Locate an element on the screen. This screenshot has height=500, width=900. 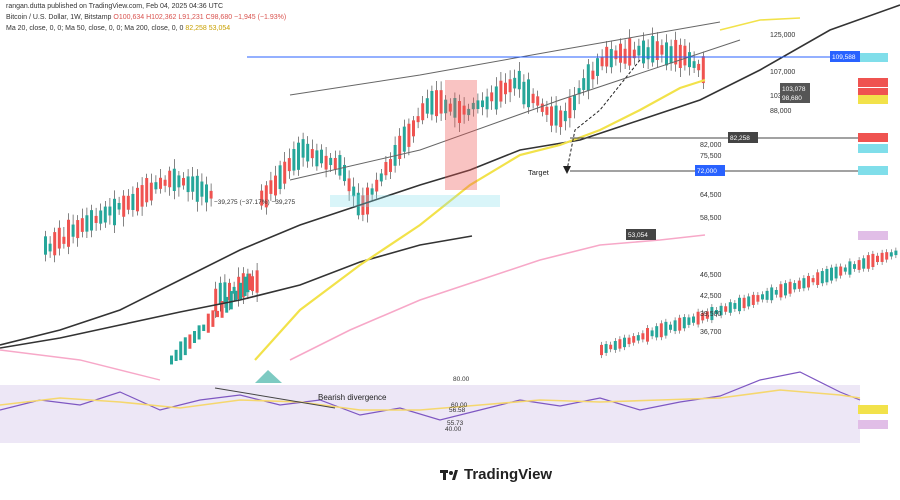
tradingview-logo: TradingView is located at coordinates (496, 474).